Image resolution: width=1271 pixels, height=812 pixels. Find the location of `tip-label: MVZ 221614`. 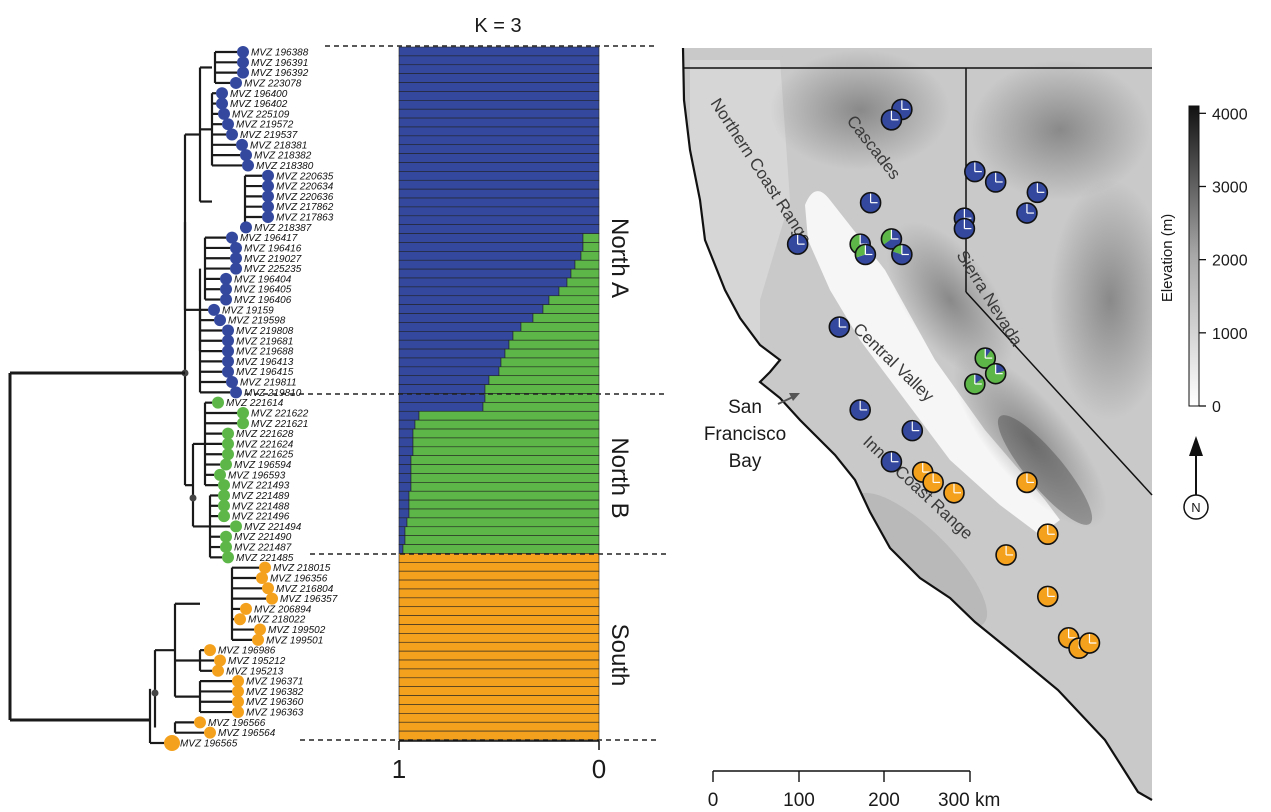

tip-label: MVZ 221614 is located at coordinates (255, 403).